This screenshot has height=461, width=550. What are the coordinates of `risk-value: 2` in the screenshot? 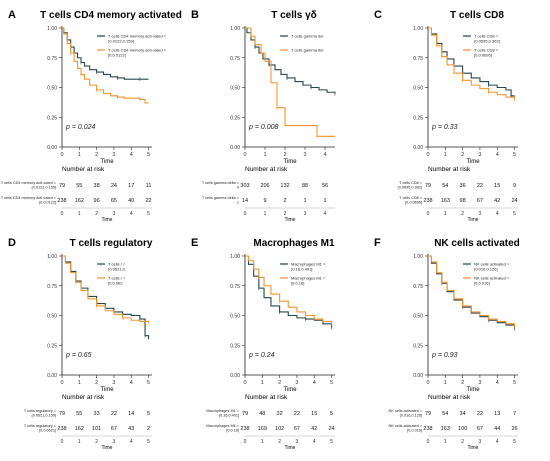 It's located at (148, 429).